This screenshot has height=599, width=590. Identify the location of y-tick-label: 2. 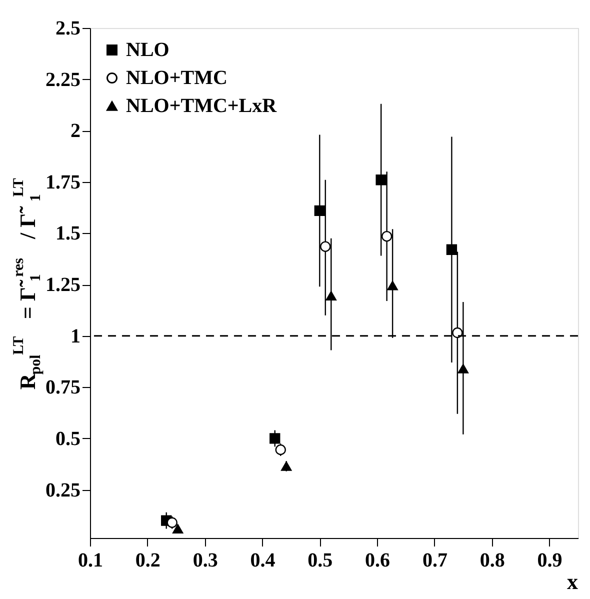
(75, 131).